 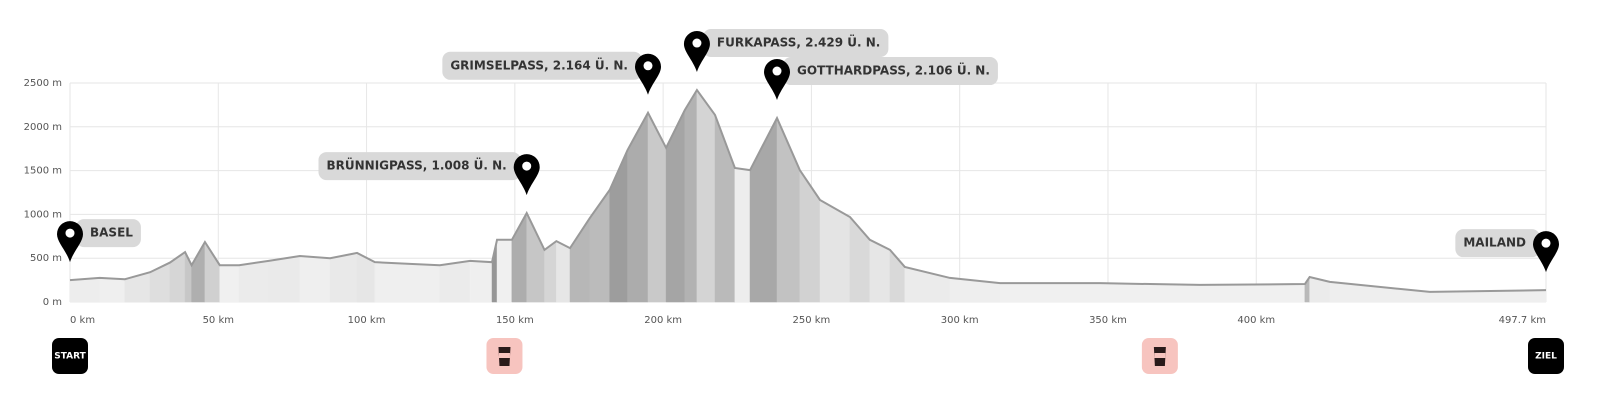 I want to click on location-marker: BASEL, so click(x=99, y=241).